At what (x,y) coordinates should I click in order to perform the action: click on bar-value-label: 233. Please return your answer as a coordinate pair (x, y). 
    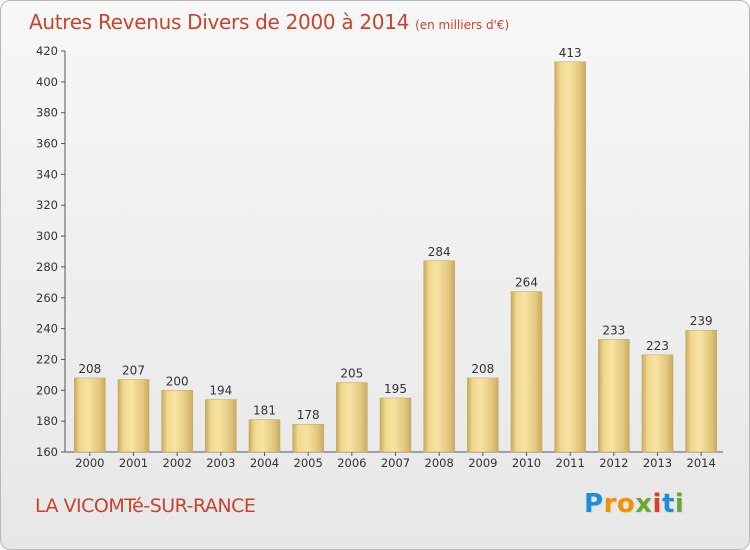
    Looking at the image, I should click on (613, 330).